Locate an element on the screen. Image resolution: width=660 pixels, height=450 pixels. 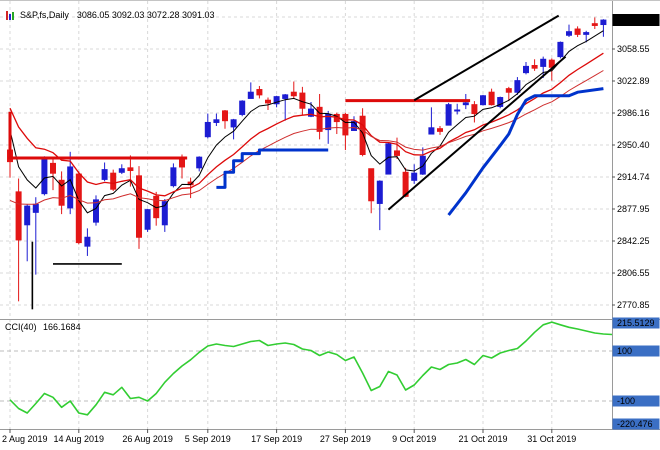
indicator-level-label: -100 is located at coordinates (626, 401).